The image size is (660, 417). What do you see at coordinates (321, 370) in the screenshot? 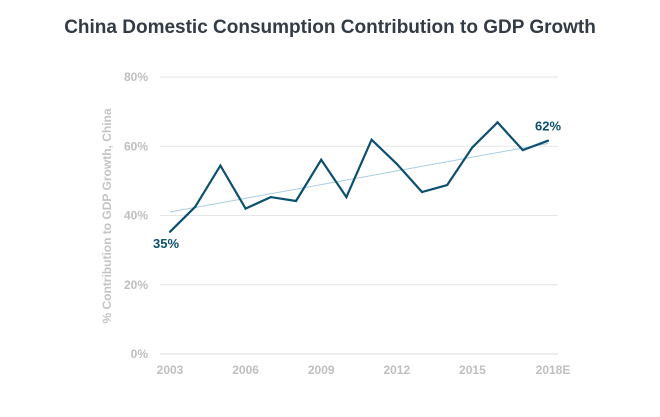
I see `x-tick-label: 2009` at bounding box center [321, 370].